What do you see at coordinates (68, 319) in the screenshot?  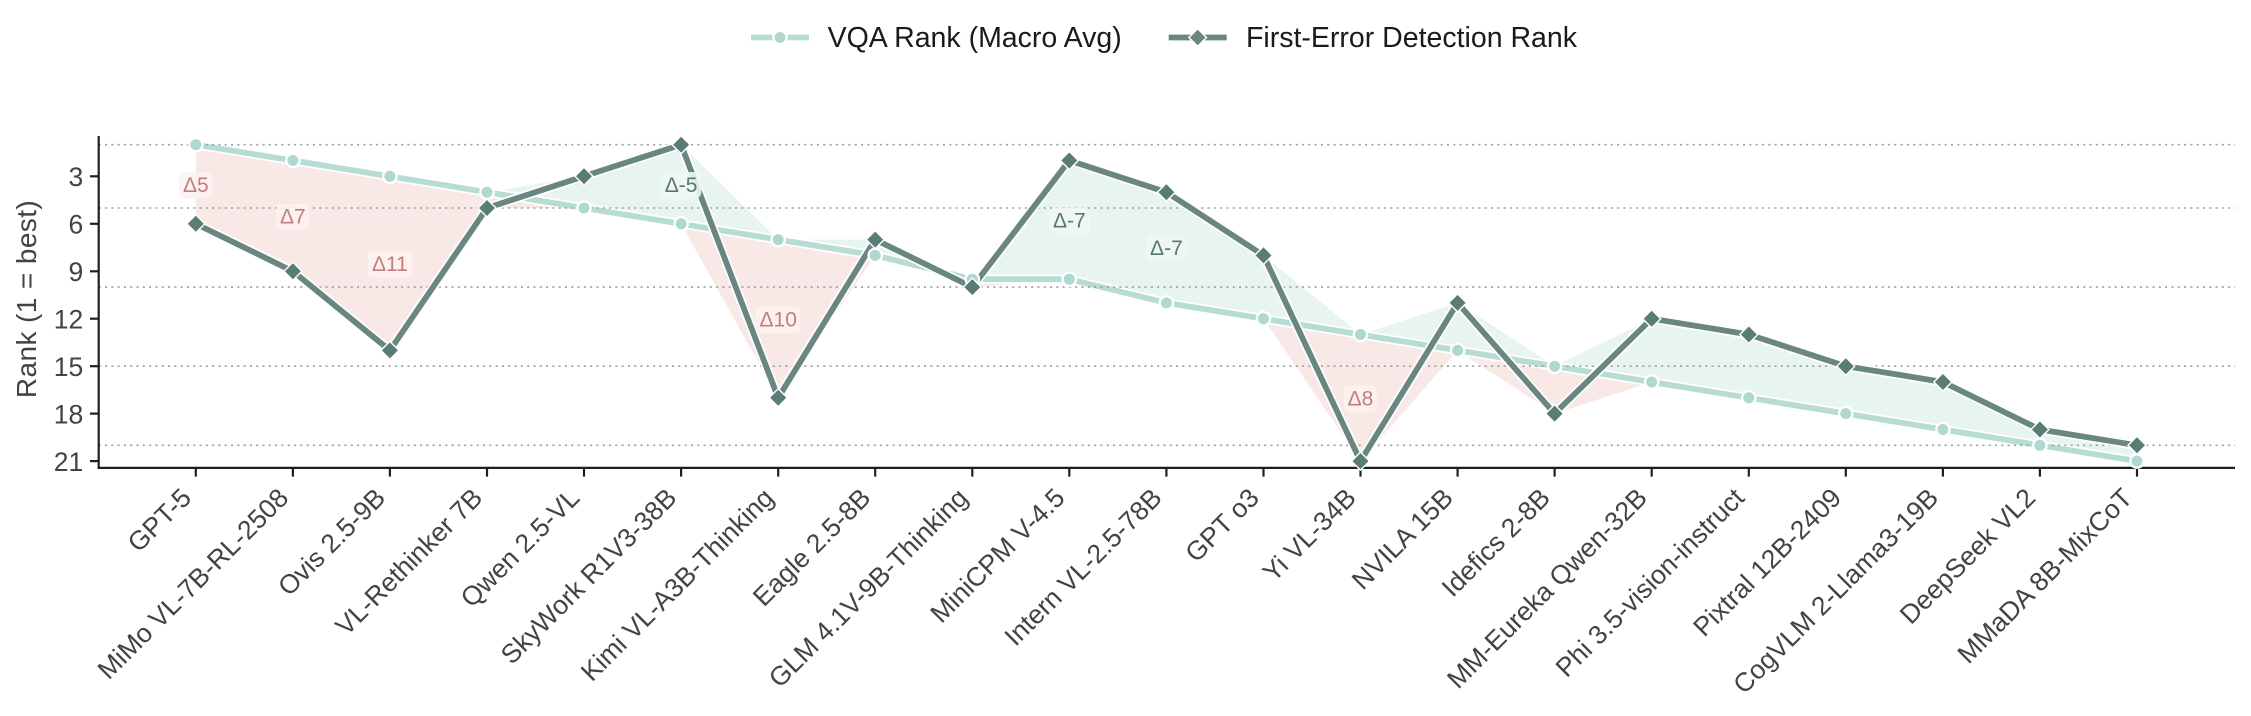 I see `svg-text: 12` at bounding box center [68, 319].